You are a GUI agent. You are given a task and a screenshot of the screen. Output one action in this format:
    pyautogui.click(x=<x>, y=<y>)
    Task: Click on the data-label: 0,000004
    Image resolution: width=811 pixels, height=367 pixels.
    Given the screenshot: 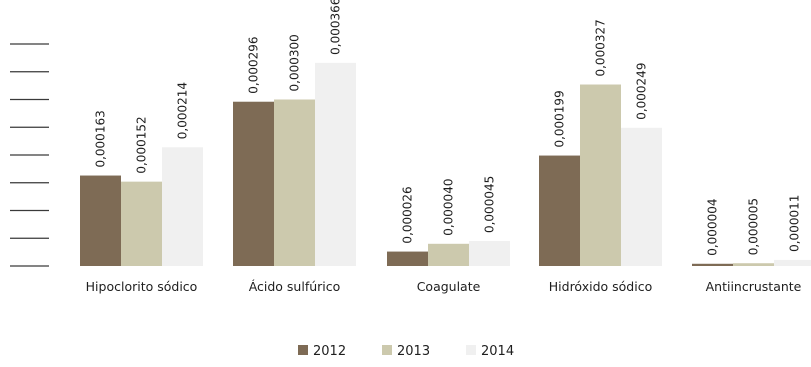 What is the action you would take?
    pyautogui.click(x=713, y=227)
    